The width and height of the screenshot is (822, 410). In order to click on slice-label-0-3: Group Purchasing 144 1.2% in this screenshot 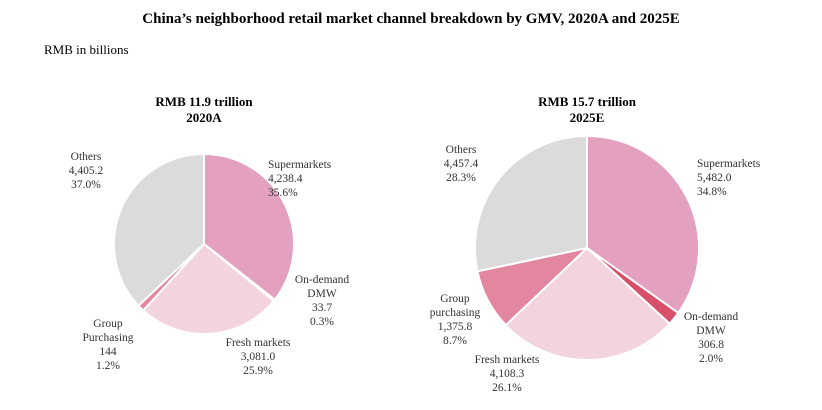, I will do `click(107, 345)`.